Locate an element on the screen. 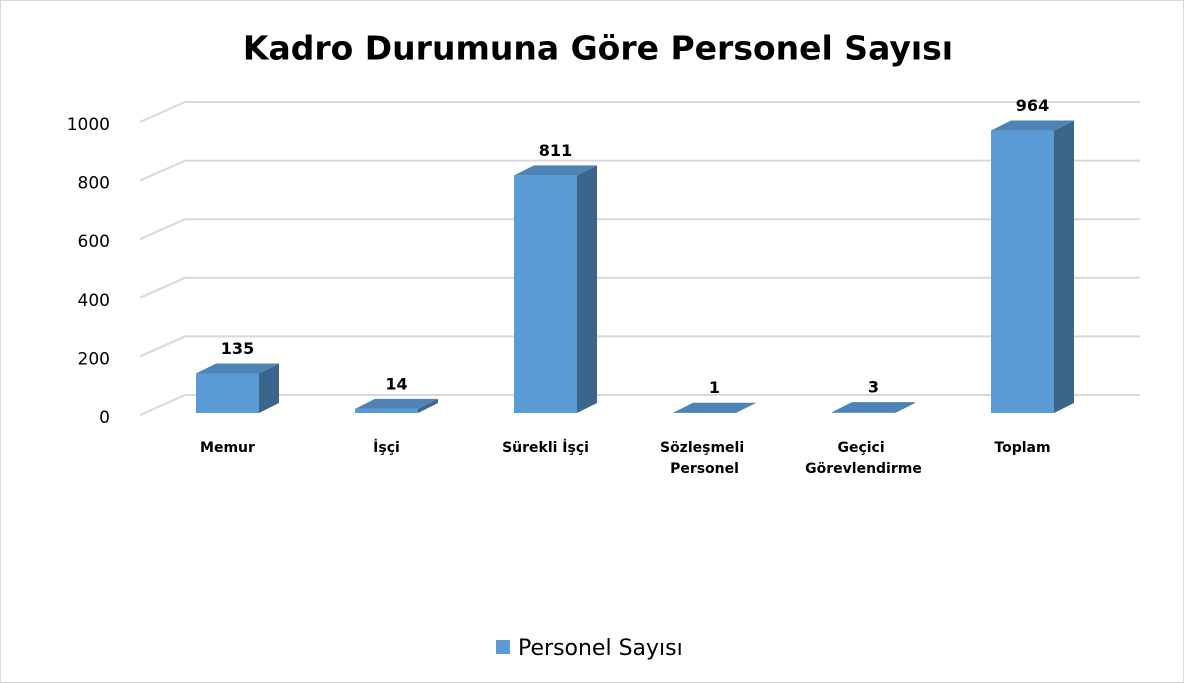 This screenshot has width=1185, height=684. y-tick-label: 400 is located at coordinates (94, 301).